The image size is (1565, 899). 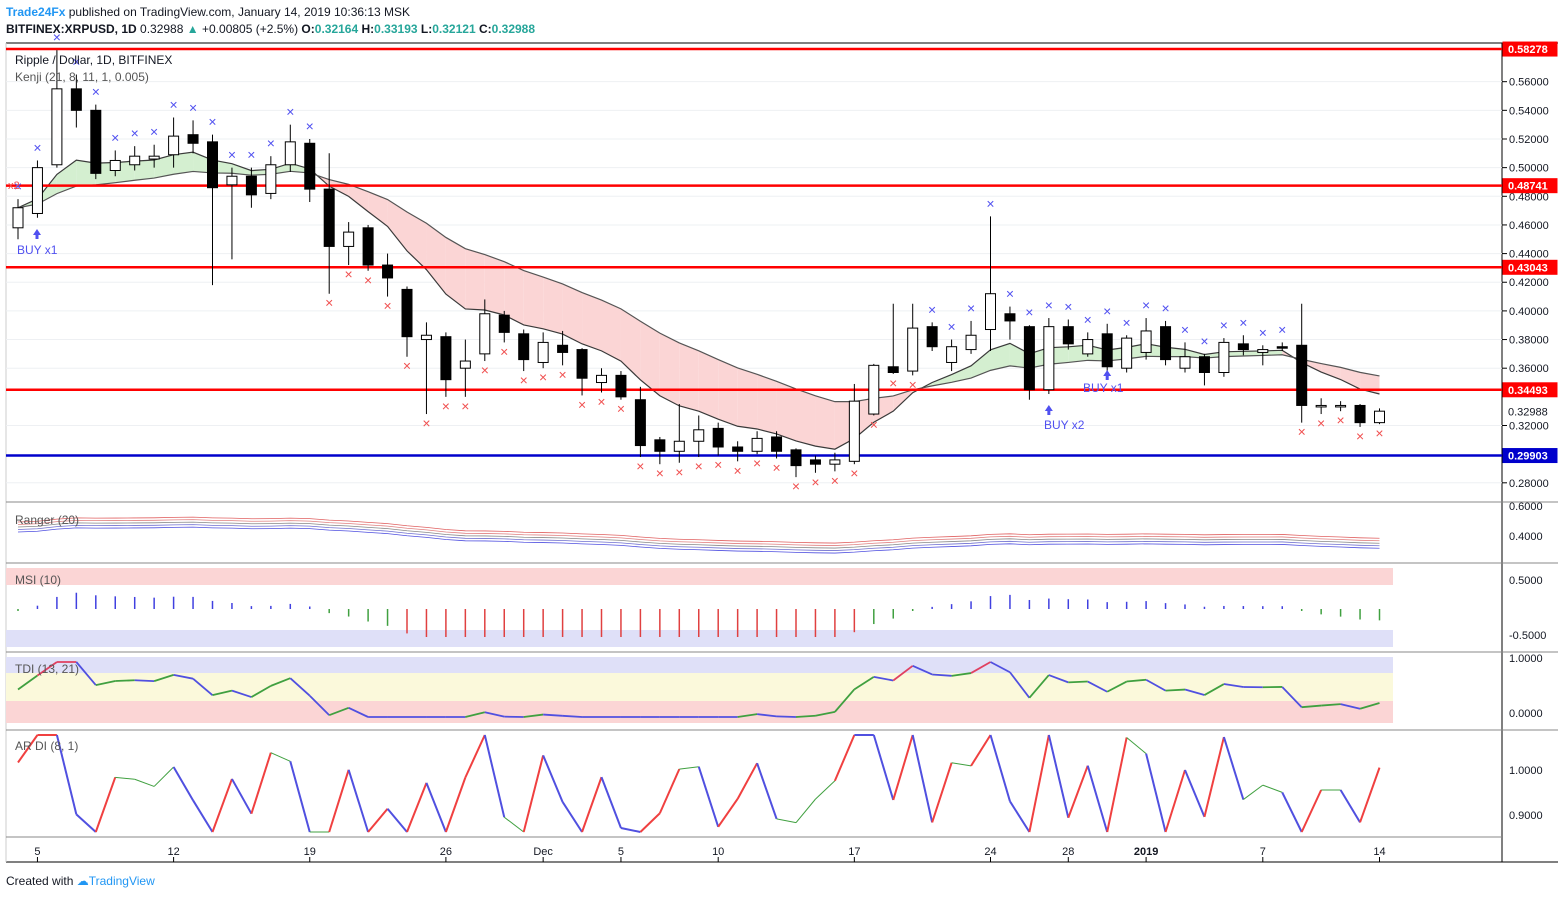 What do you see at coordinates (1103, 388) in the screenshot?
I see `buy-label: BUY x1` at bounding box center [1103, 388].